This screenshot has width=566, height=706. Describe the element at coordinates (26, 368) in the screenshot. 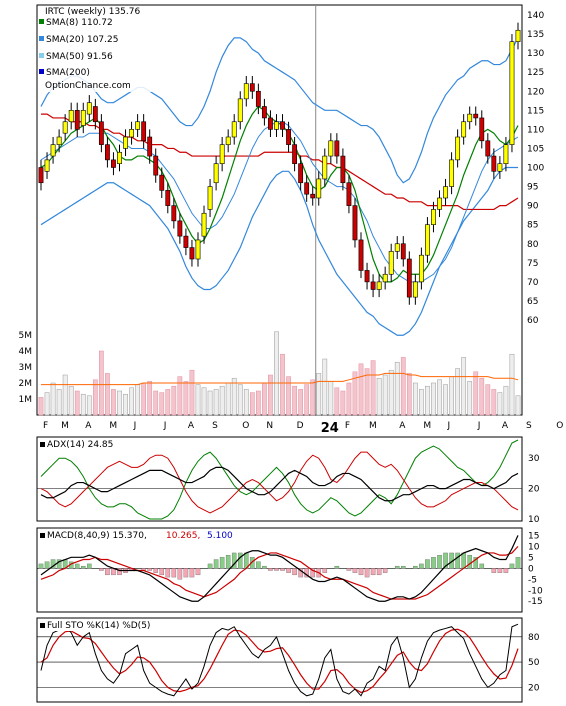

I see `volume-axis-ticks: 5M 4M 3M 2M 1M` at that location.